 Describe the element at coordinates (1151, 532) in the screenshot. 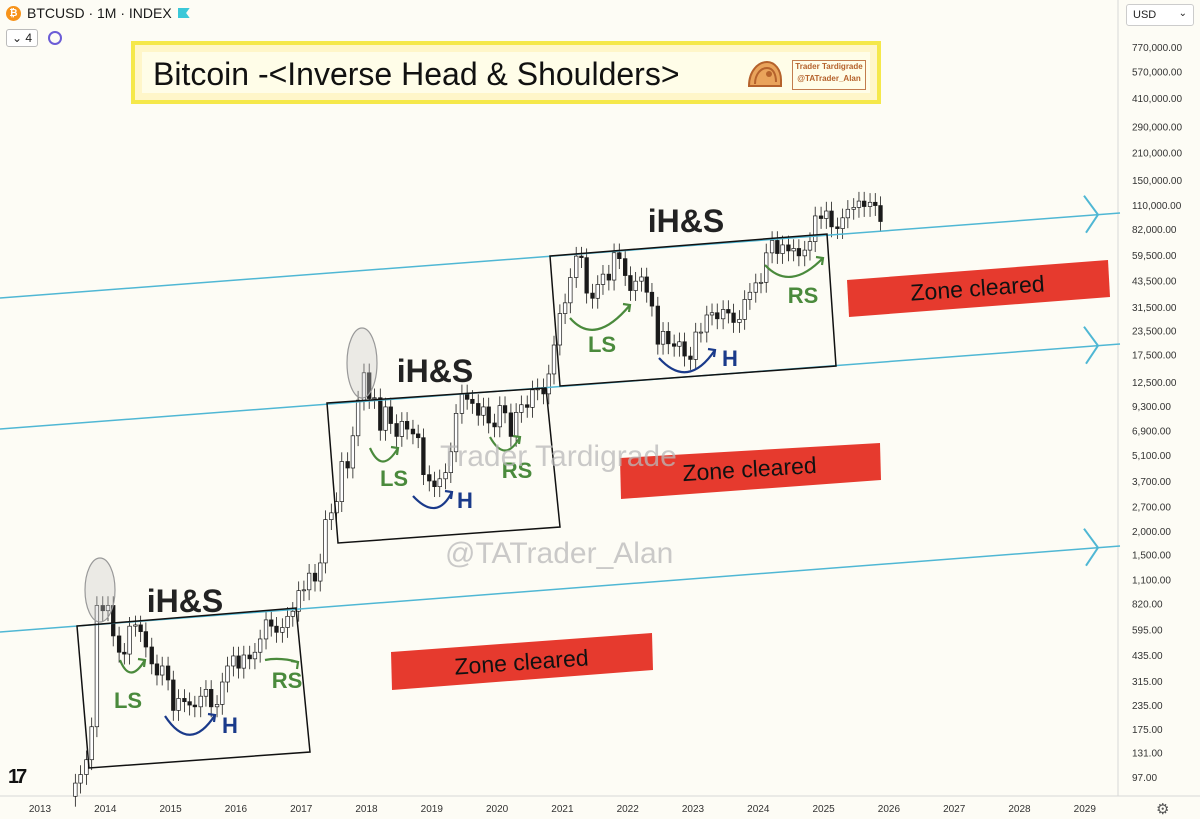

I see `y-tick-label: 2,000.00` at that location.